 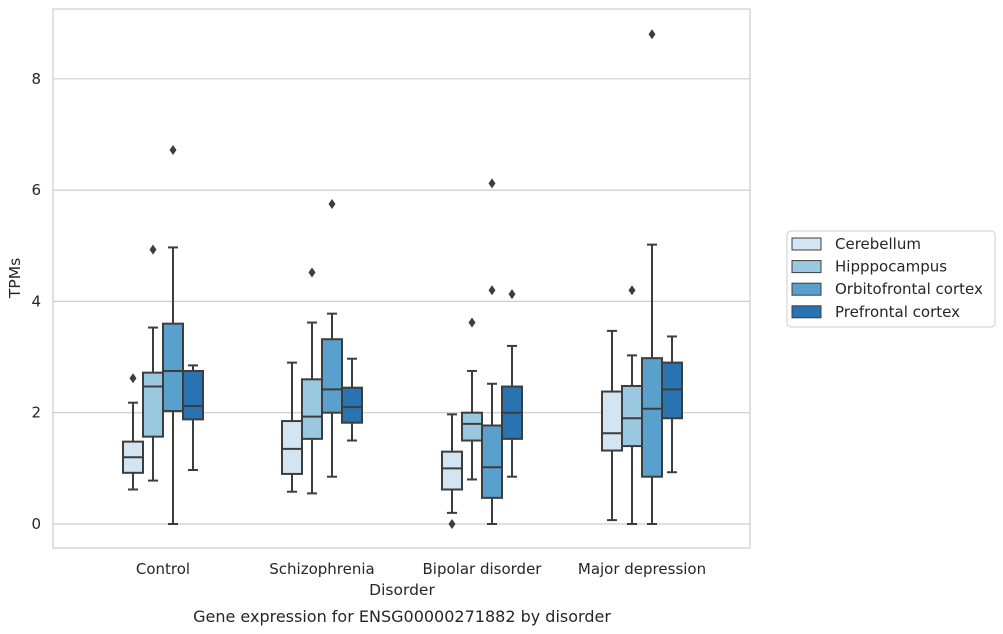 I want to click on y-axis-label: TPMs, so click(x=15, y=278).